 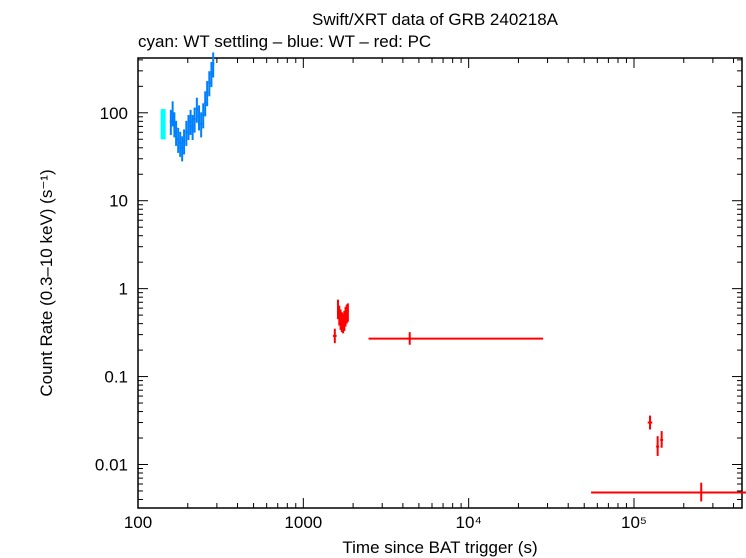 What do you see at coordinates (114, 113) in the screenshot?
I see `y-tick-label: 100` at bounding box center [114, 113].